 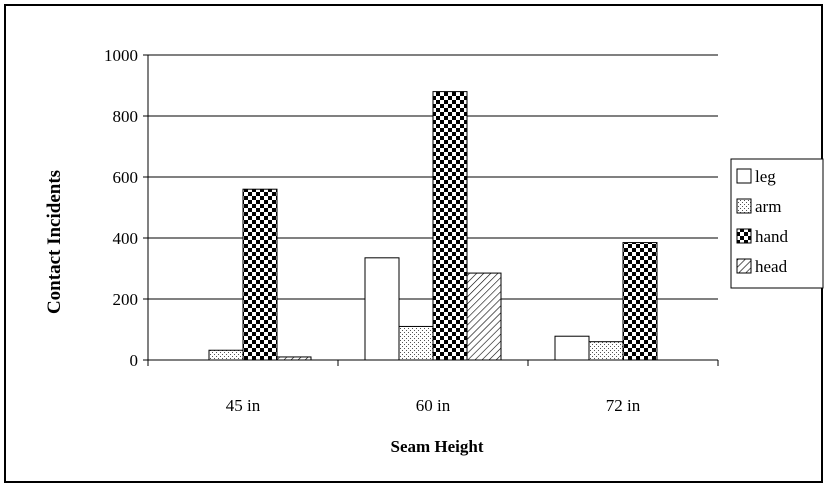 What do you see at coordinates (744, 206) in the screenshot?
I see `legend-swatch-arm` at bounding box center [744, 206].